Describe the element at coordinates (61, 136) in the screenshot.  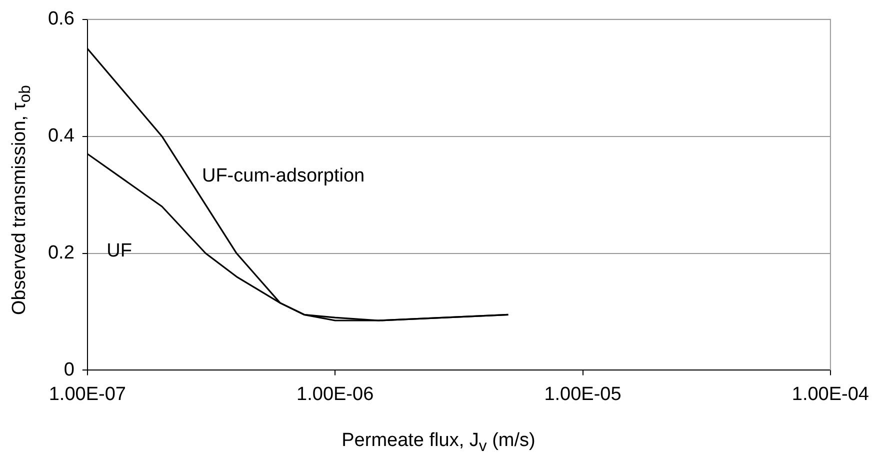
I see `y-tick-label: 0.4` at that location.